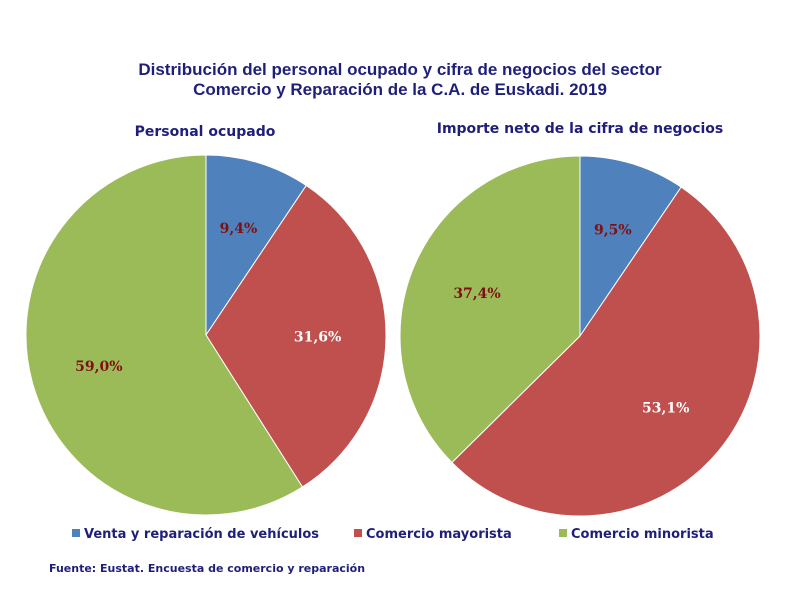 The width and height of the screenshot is (800, 605). I want to click on legend-swatch-vehiculos, so click(76, 533).